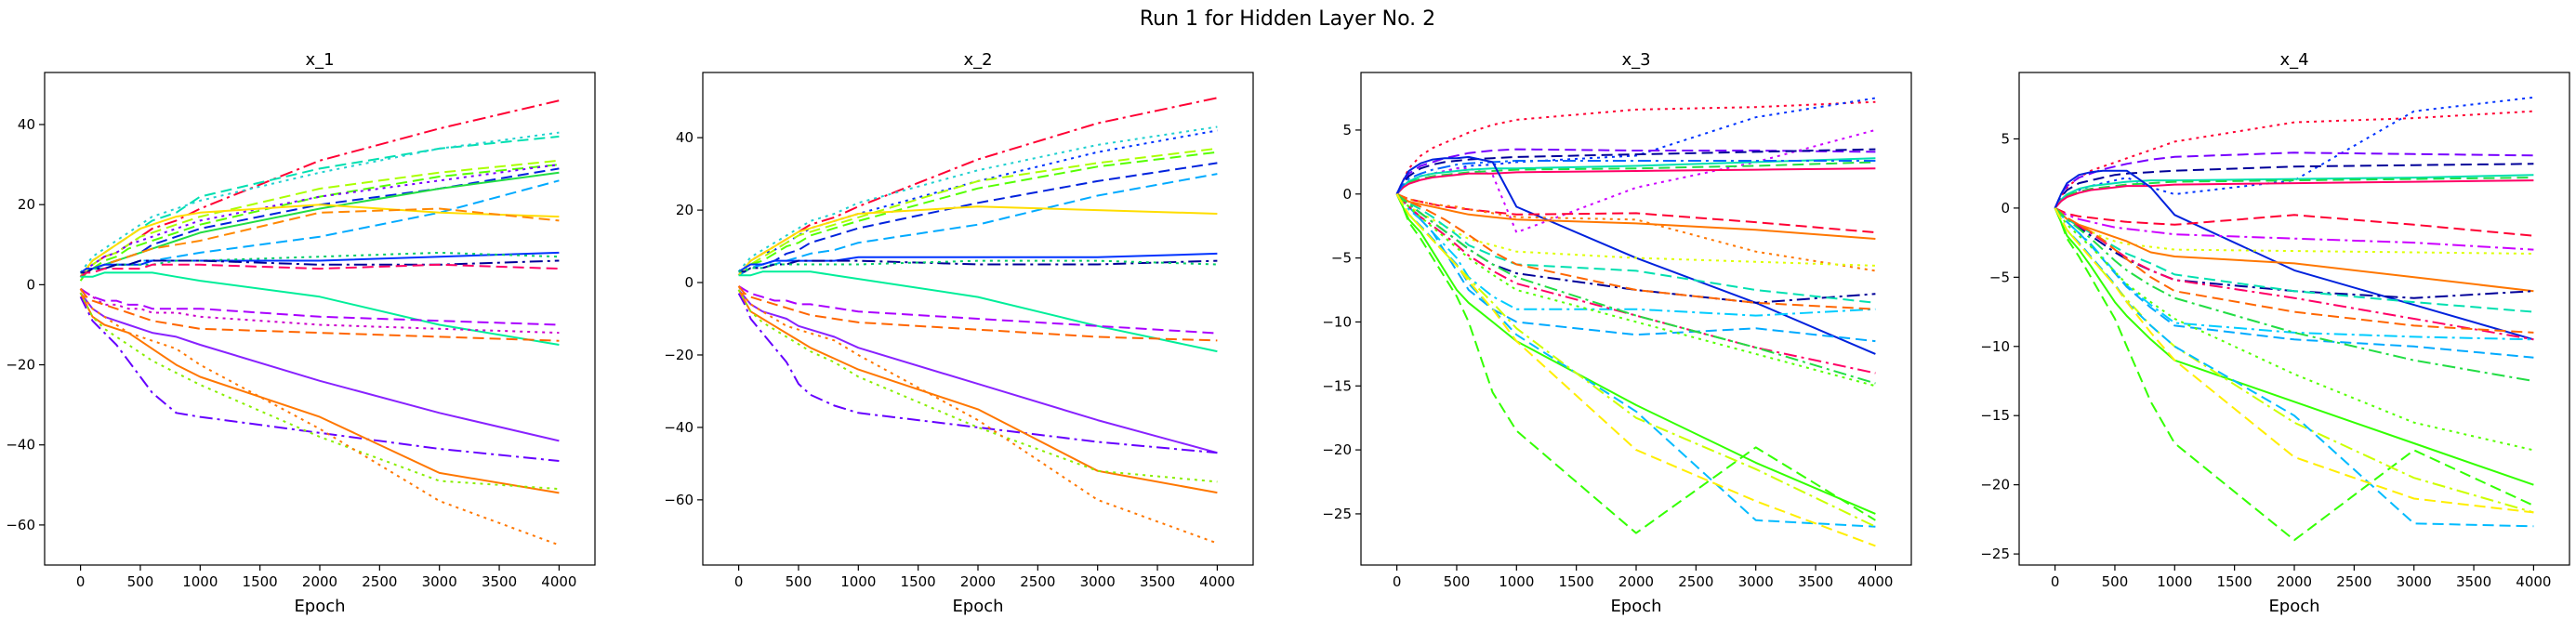 The width and height of the screenshot is (2576, 618). What do you see at coordinates (977, 60) in the screenshot?
I see `subplot-title: x_2` at bounding box center [977, 60].